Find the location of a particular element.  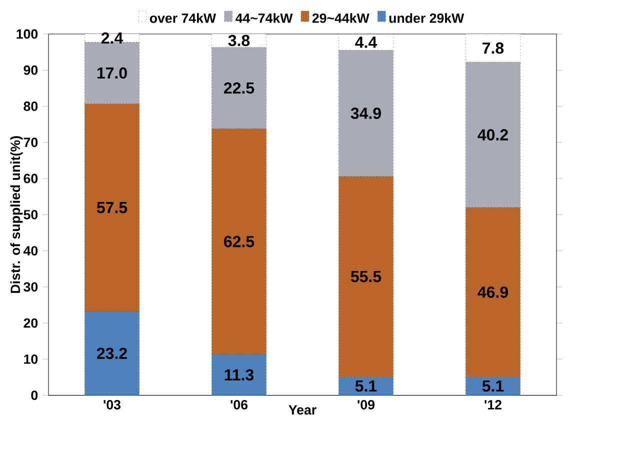

y-tick-label: 80 is located at coordinates (31, 106).